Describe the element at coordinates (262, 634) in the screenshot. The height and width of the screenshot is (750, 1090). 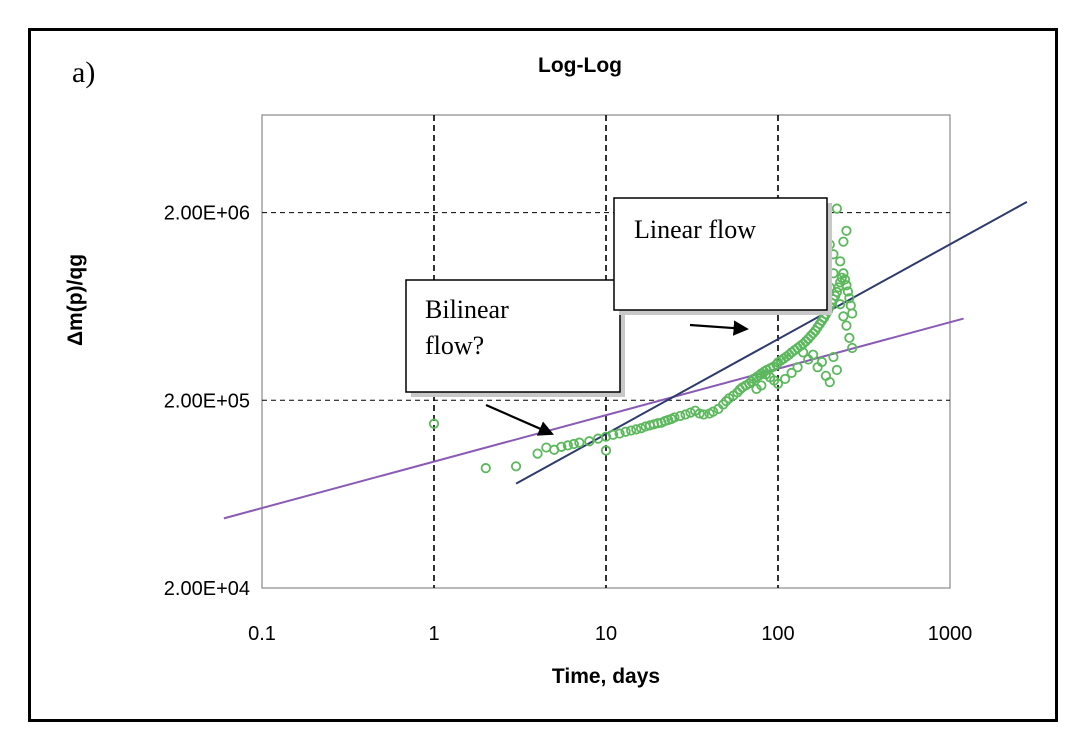
I see `x-tick-label: 0.1` at that location.